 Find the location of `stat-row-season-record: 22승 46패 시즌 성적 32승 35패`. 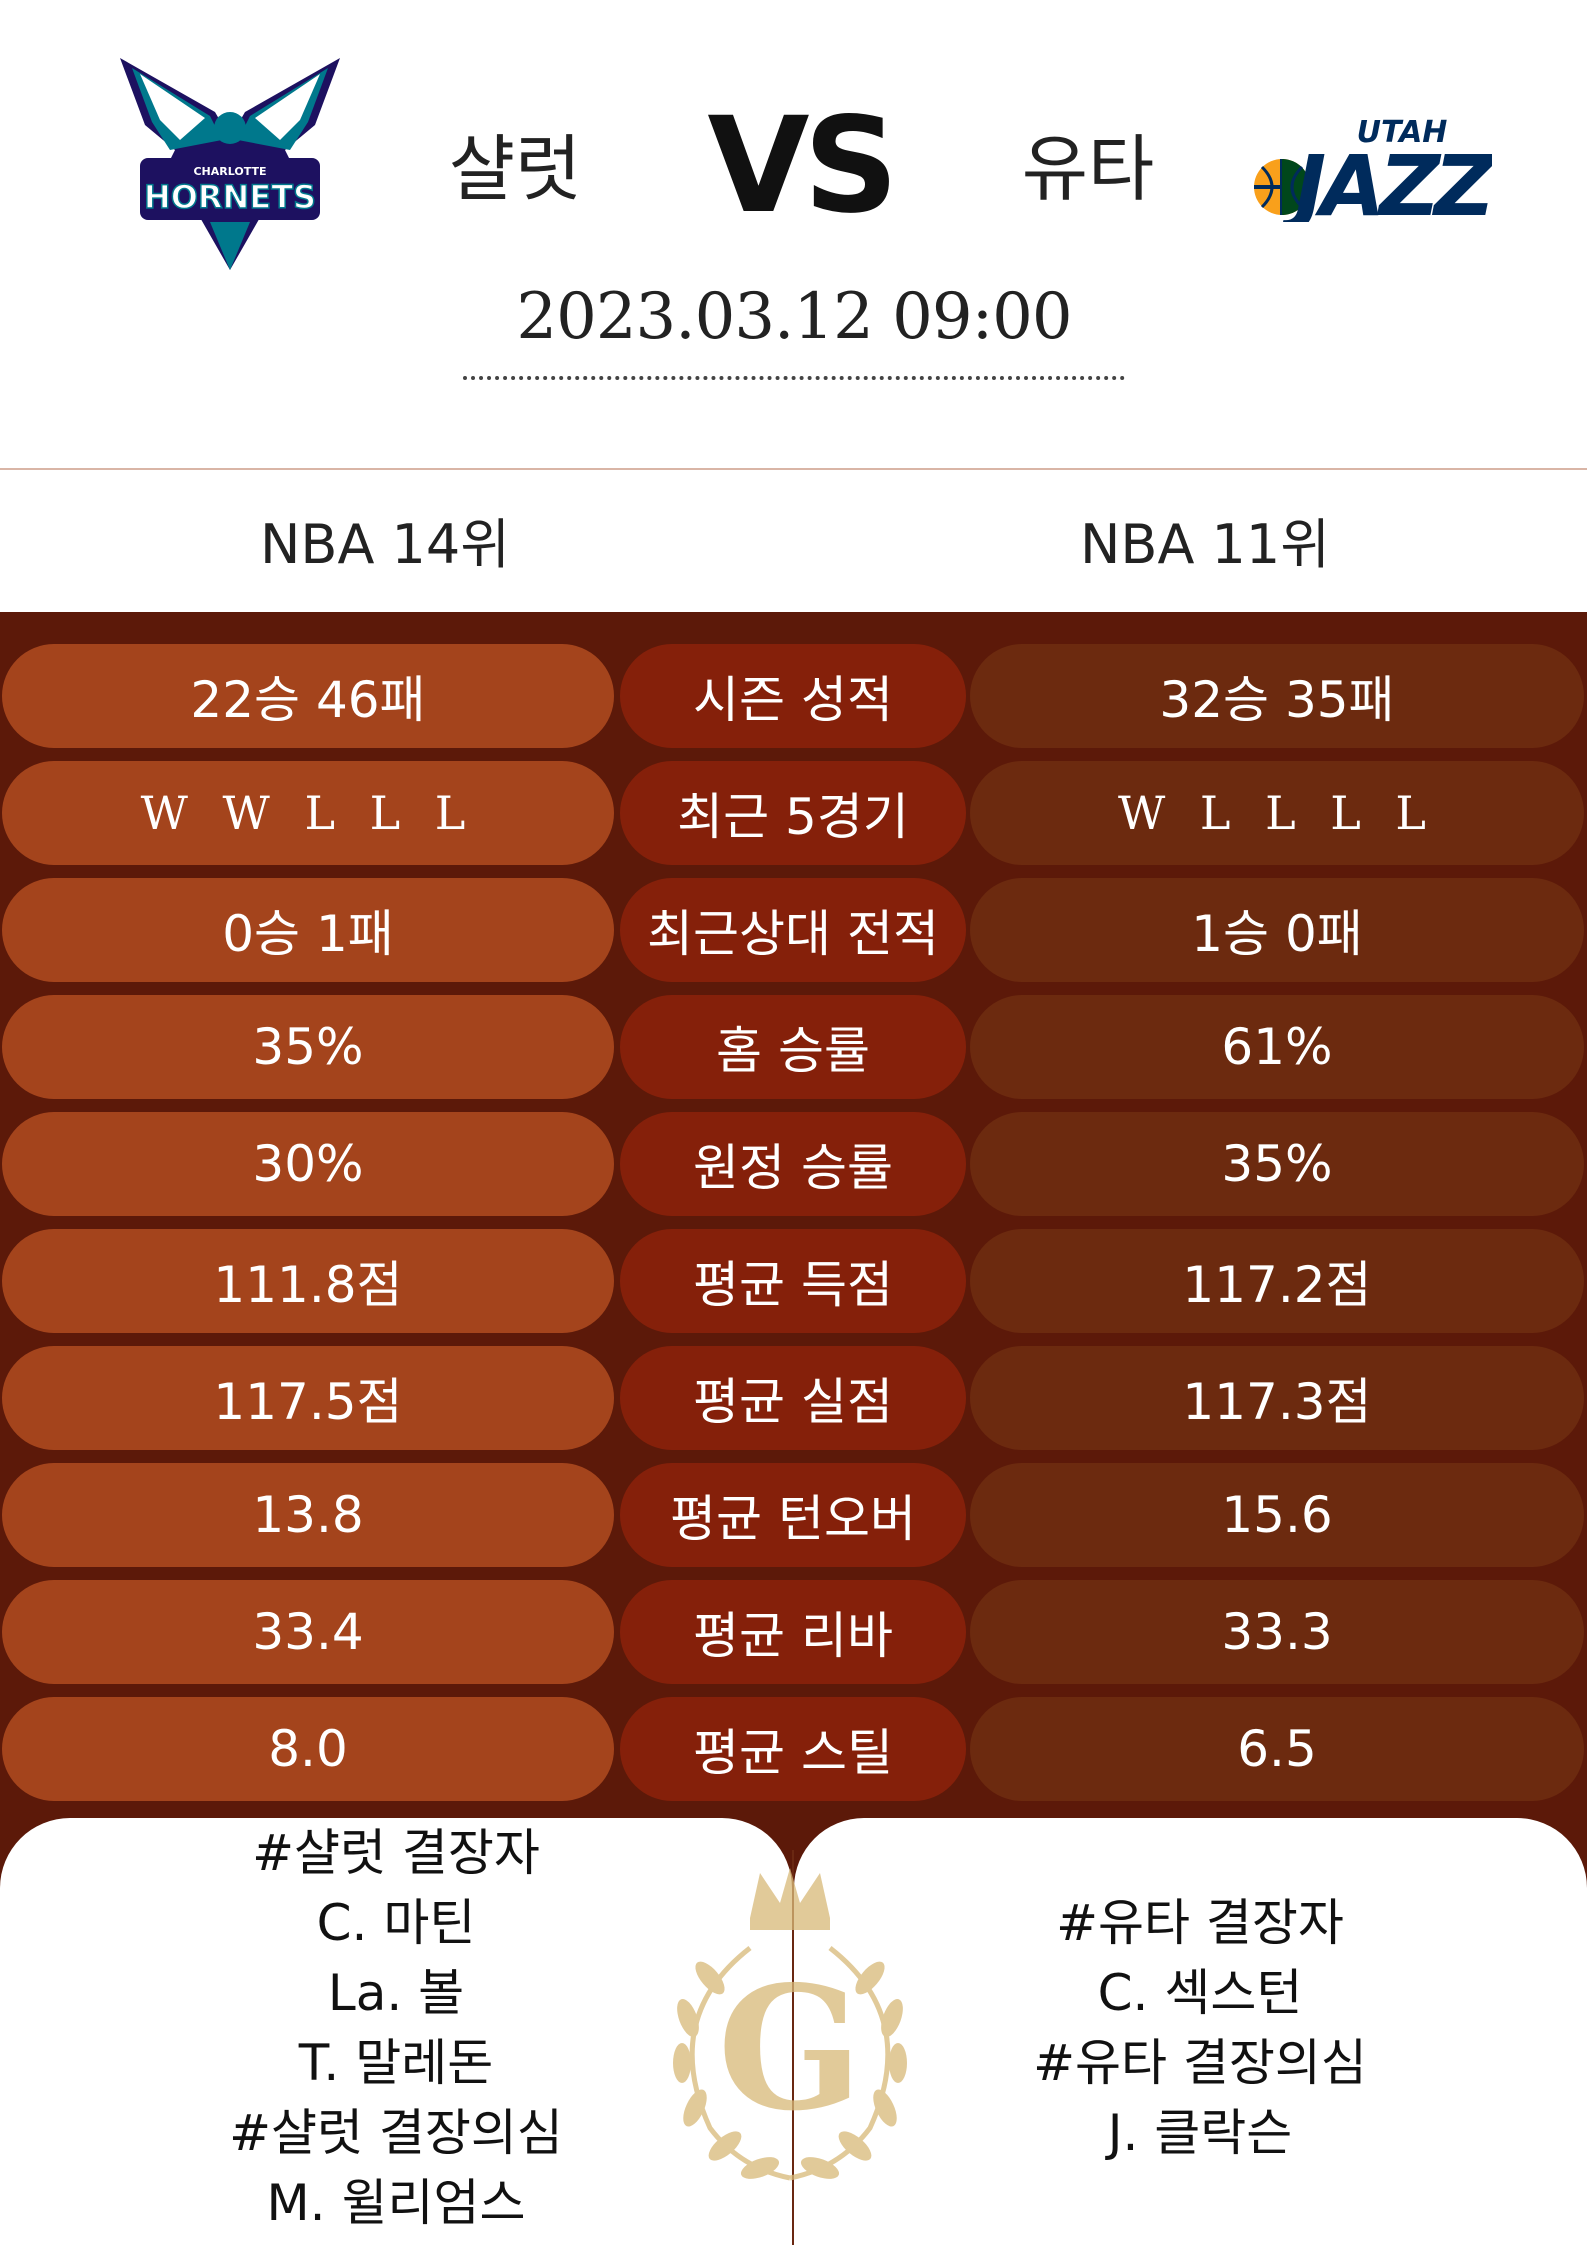

stat-row-season-record: 22승 46패 시즌 성적 32승 35패 is located at coordinates (793, 696).